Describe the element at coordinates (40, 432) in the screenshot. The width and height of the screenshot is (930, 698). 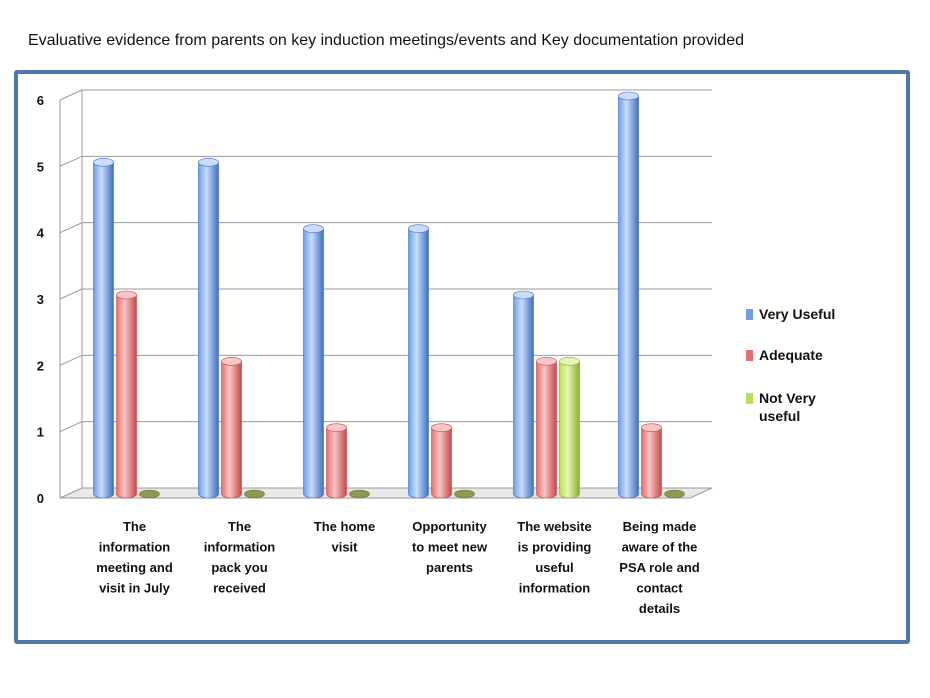
I see `y-tick-label: 1` at that location.